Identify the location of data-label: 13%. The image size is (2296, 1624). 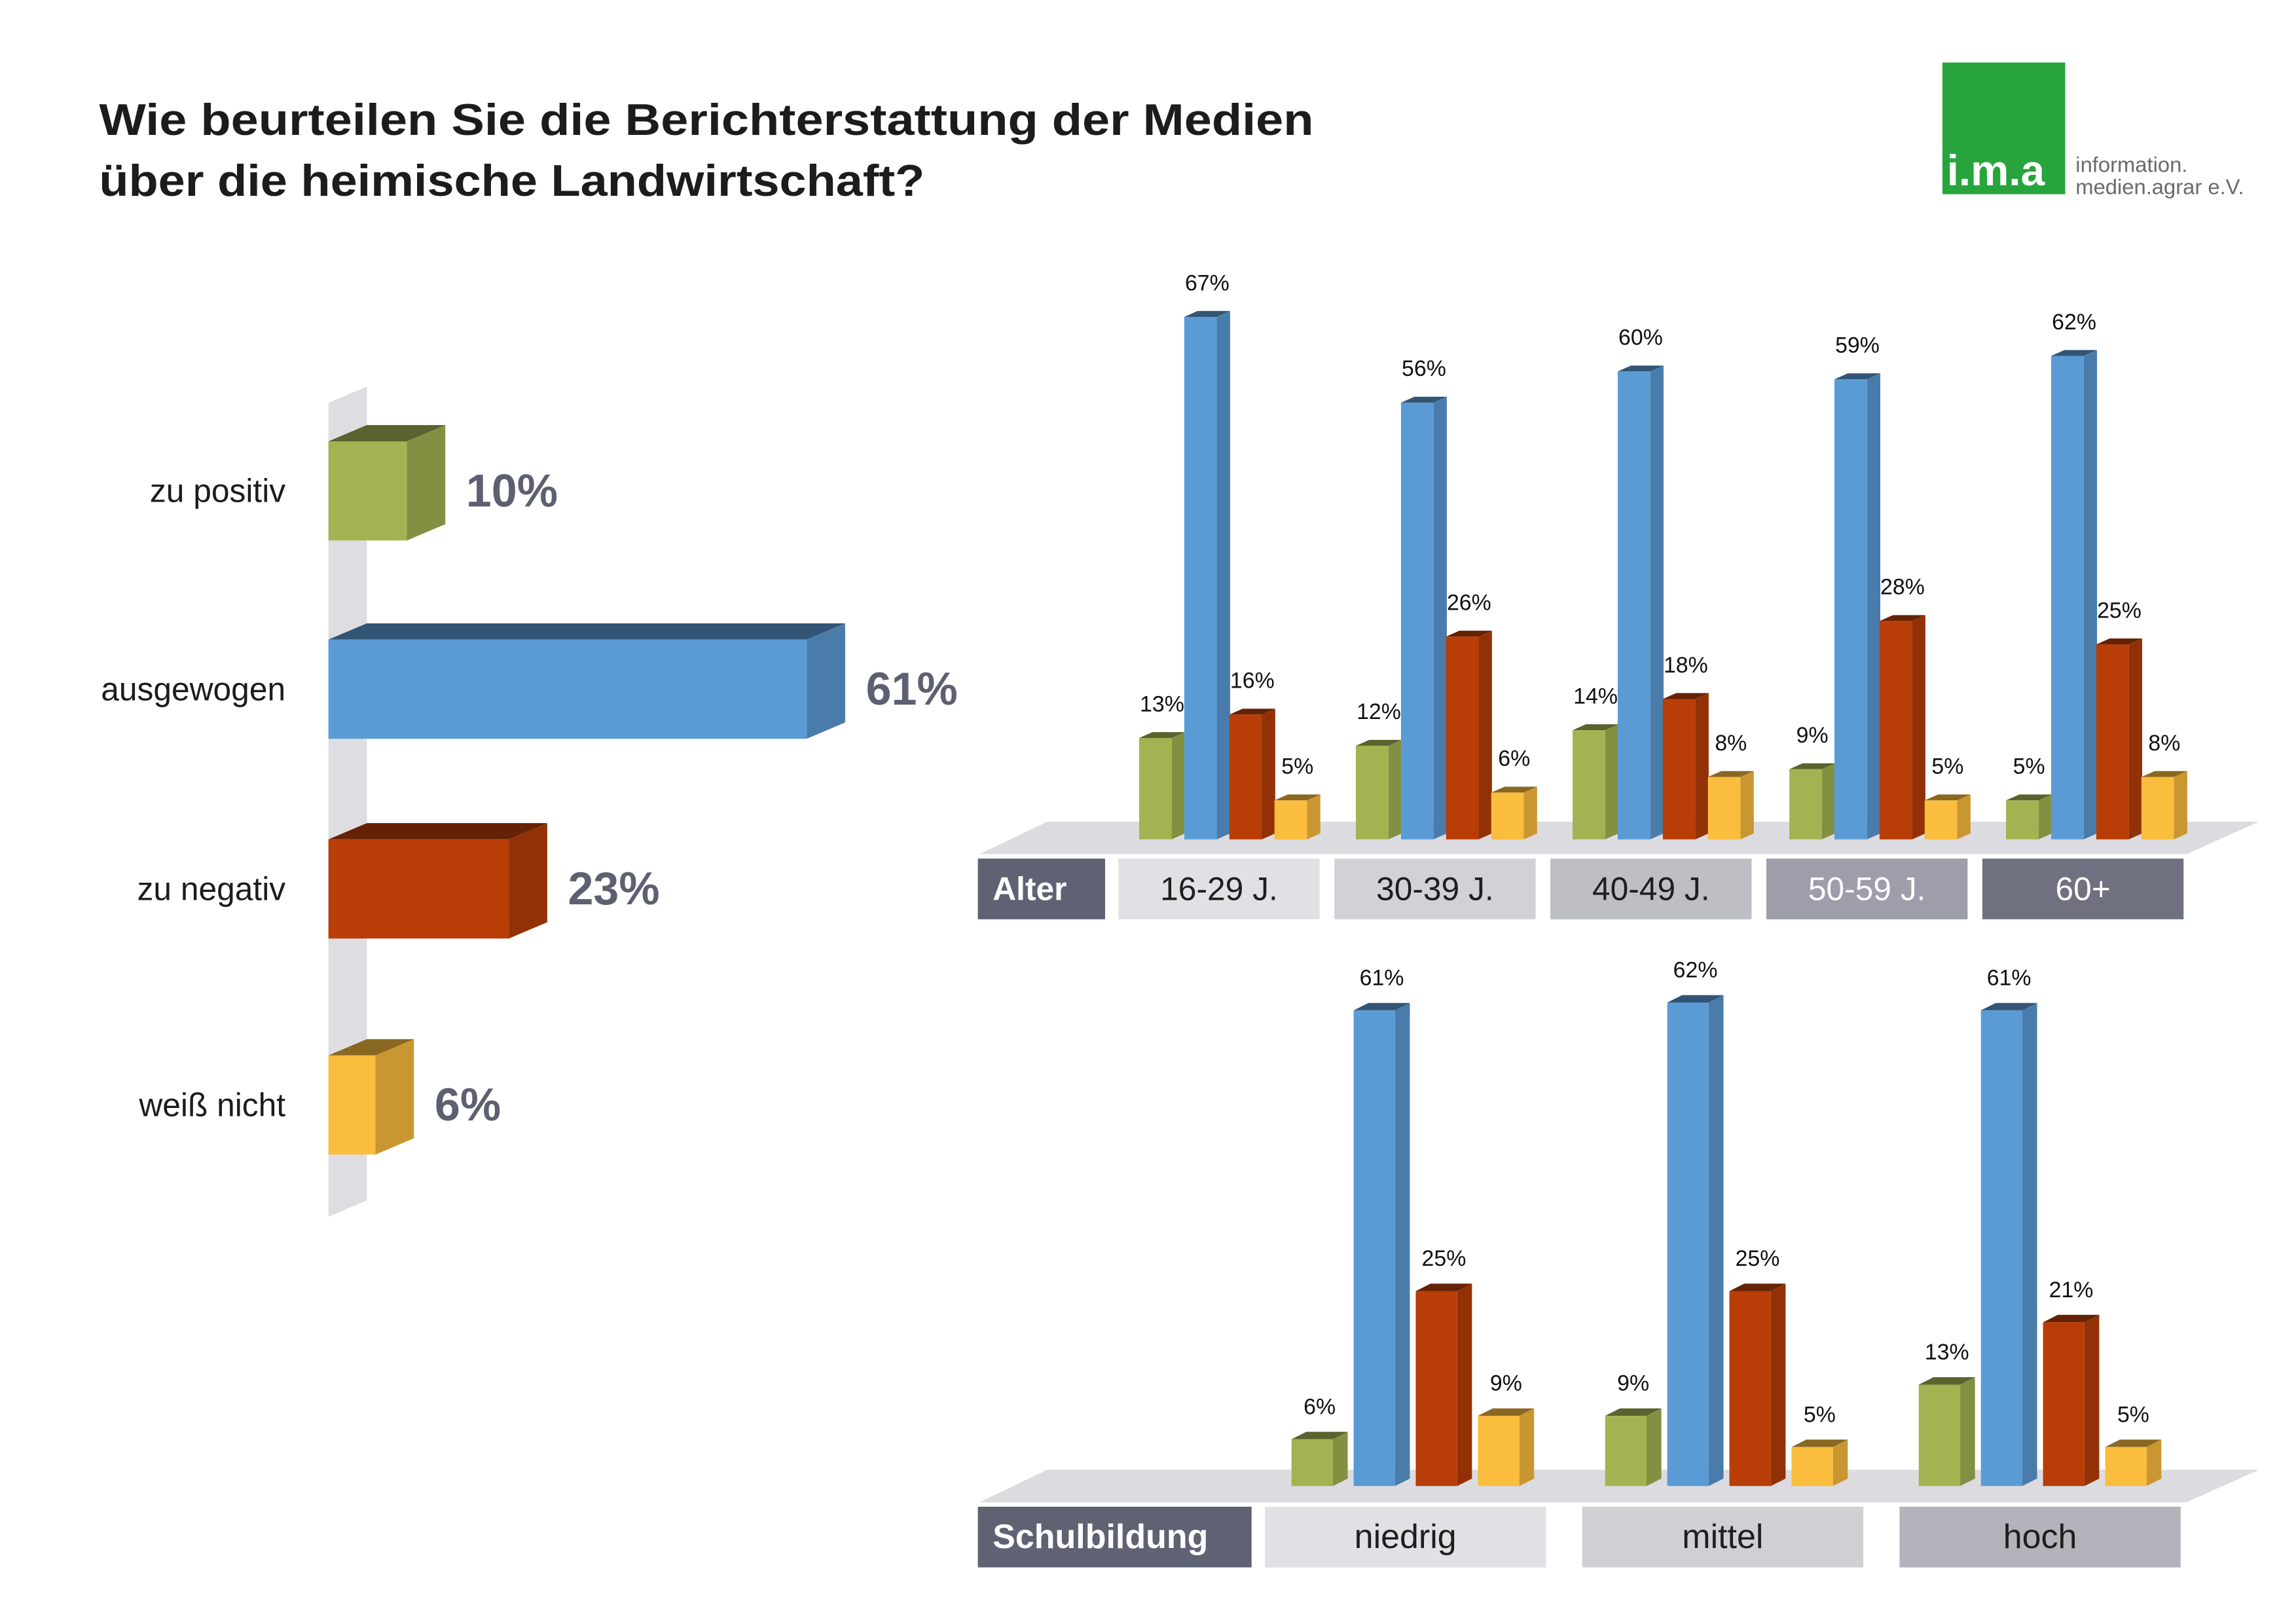
(1162, 704).